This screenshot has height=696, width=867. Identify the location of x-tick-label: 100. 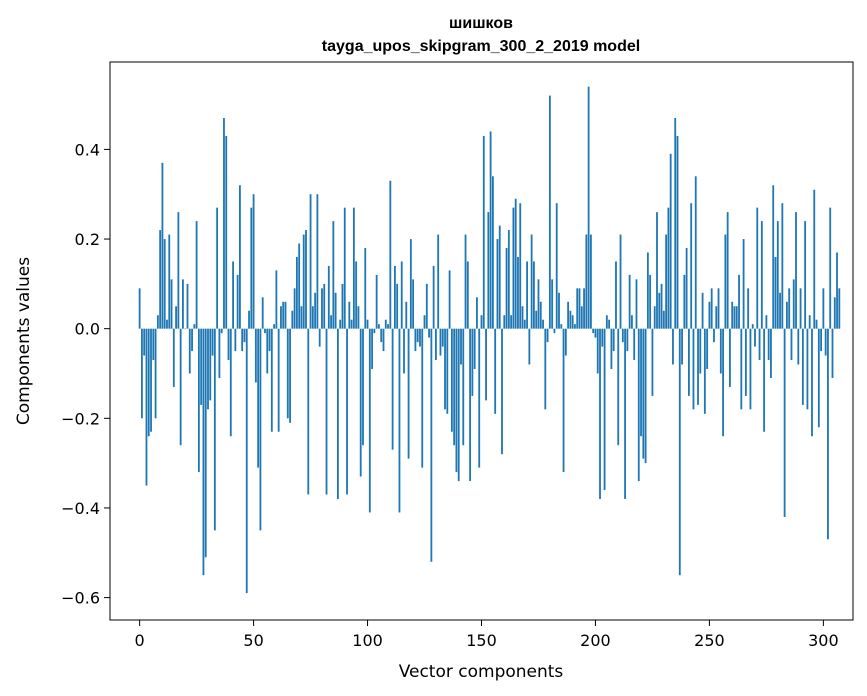
(367, 640).